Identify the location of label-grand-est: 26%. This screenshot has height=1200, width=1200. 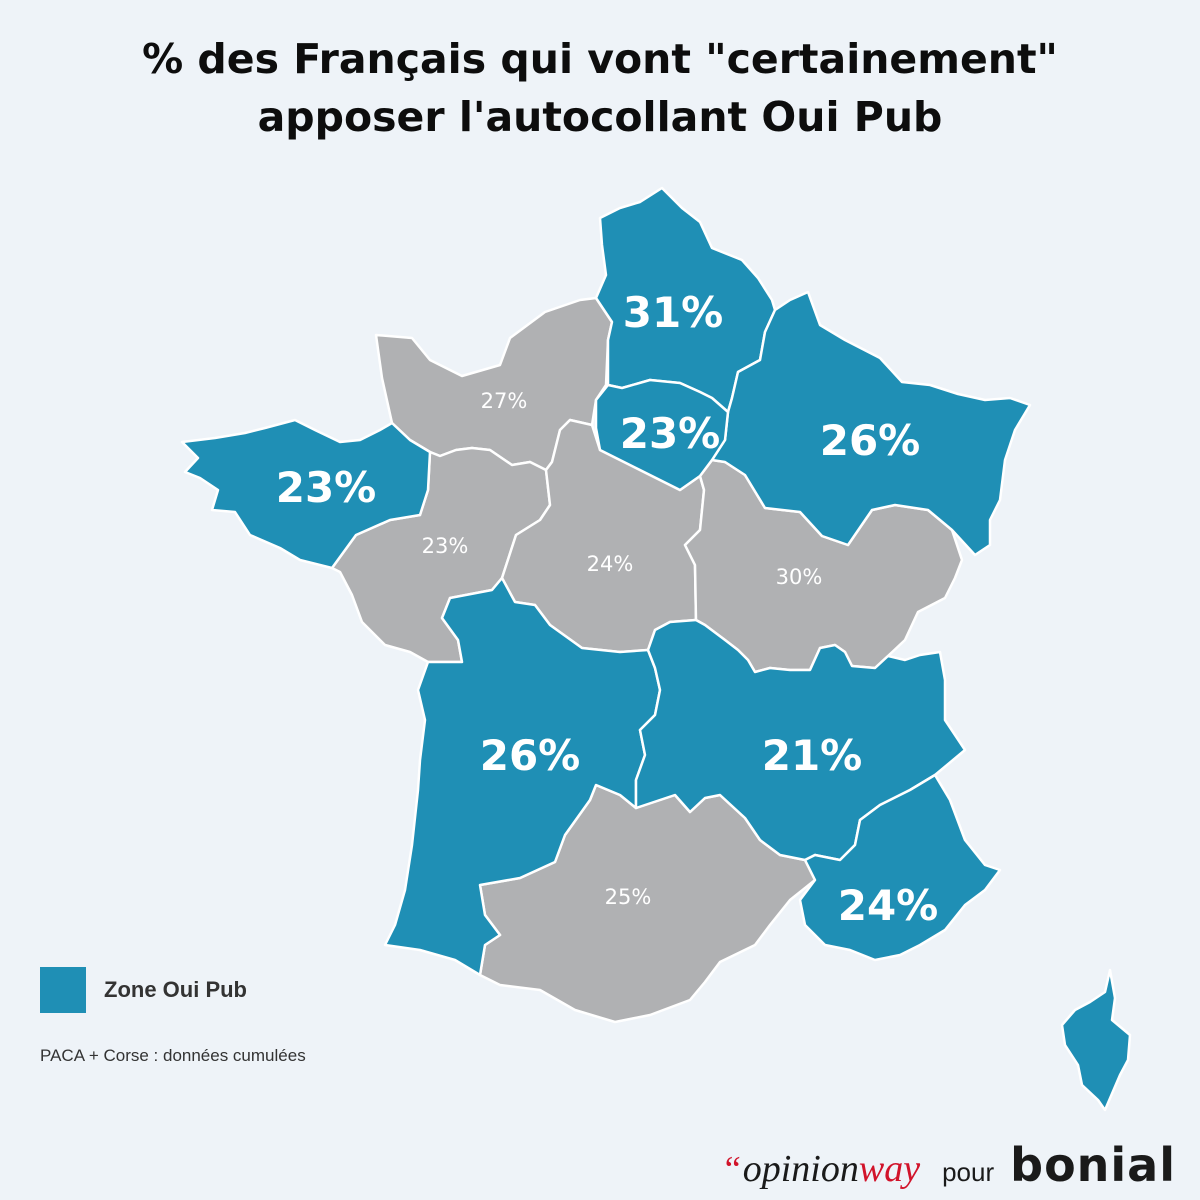
(870, 440).